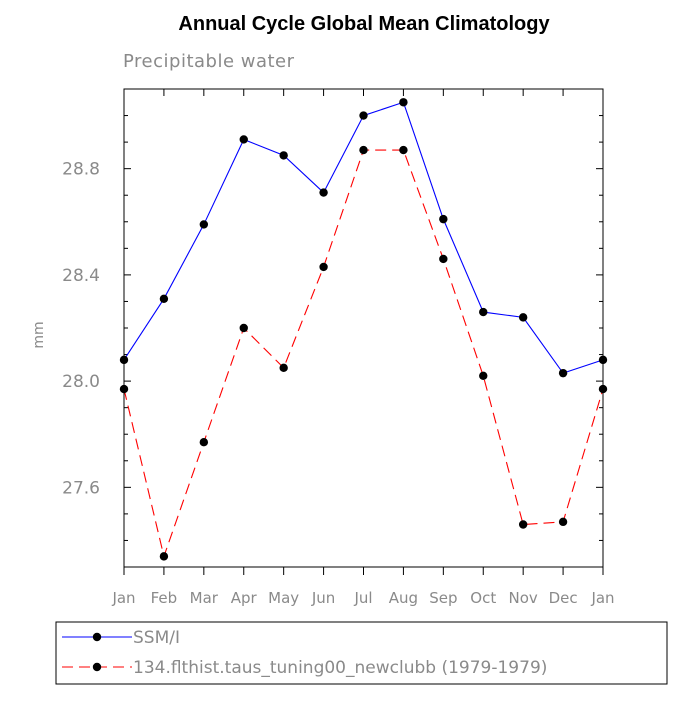 Image resolution: width=700 pixels, height=705 pixels. What do you see at coordinates (443, 598) in the screenshot?
I see `x-tick-label: Sep` at bounding box center [443, 598].